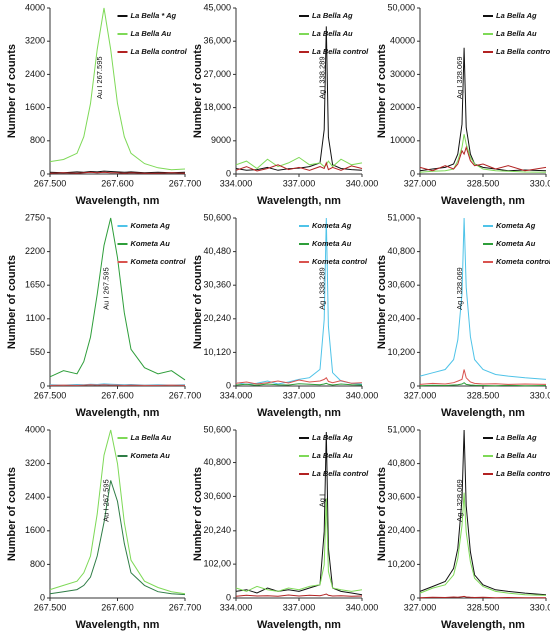 The width and height of the screenshot is (550, 644). I want to click on y-tick-label: 45,000, so click(217, 7).